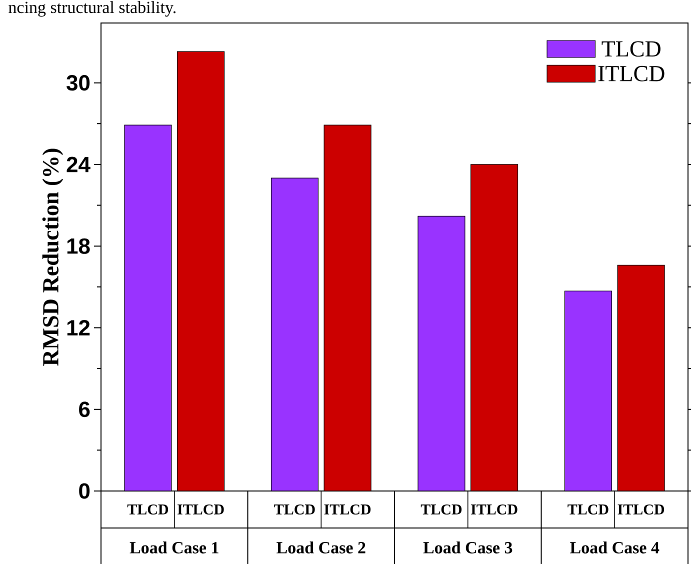 This screenshot has width=691, height=564. I want to click on legend-label: ITLCD, so click(631, 74).